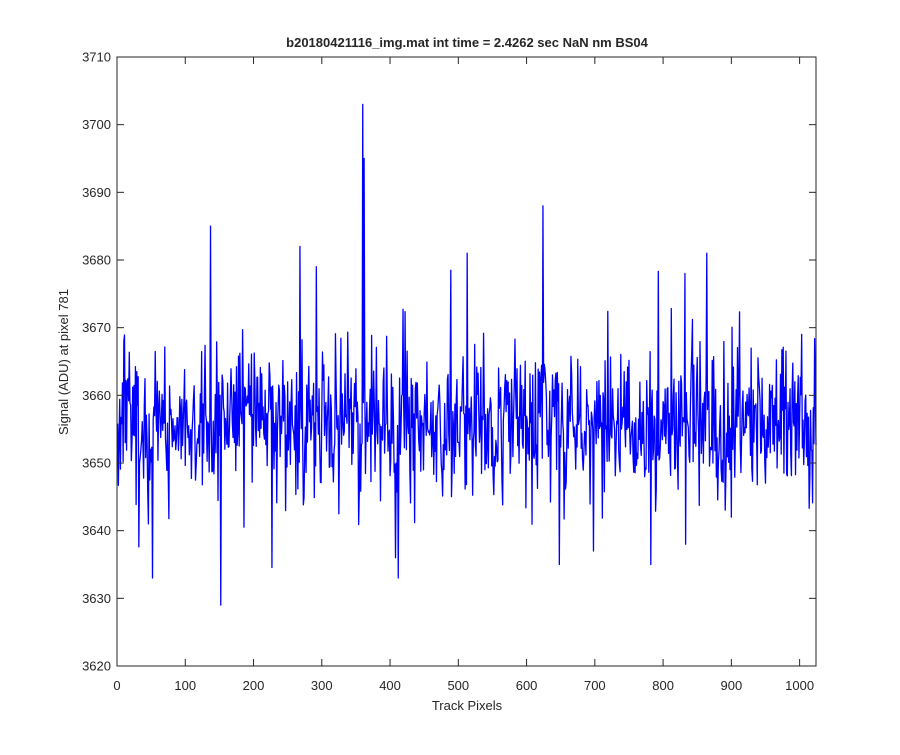 The height and width of the screenshot is (755, 900). I want to click on y-tick-label: 3680, so click(96, 260).